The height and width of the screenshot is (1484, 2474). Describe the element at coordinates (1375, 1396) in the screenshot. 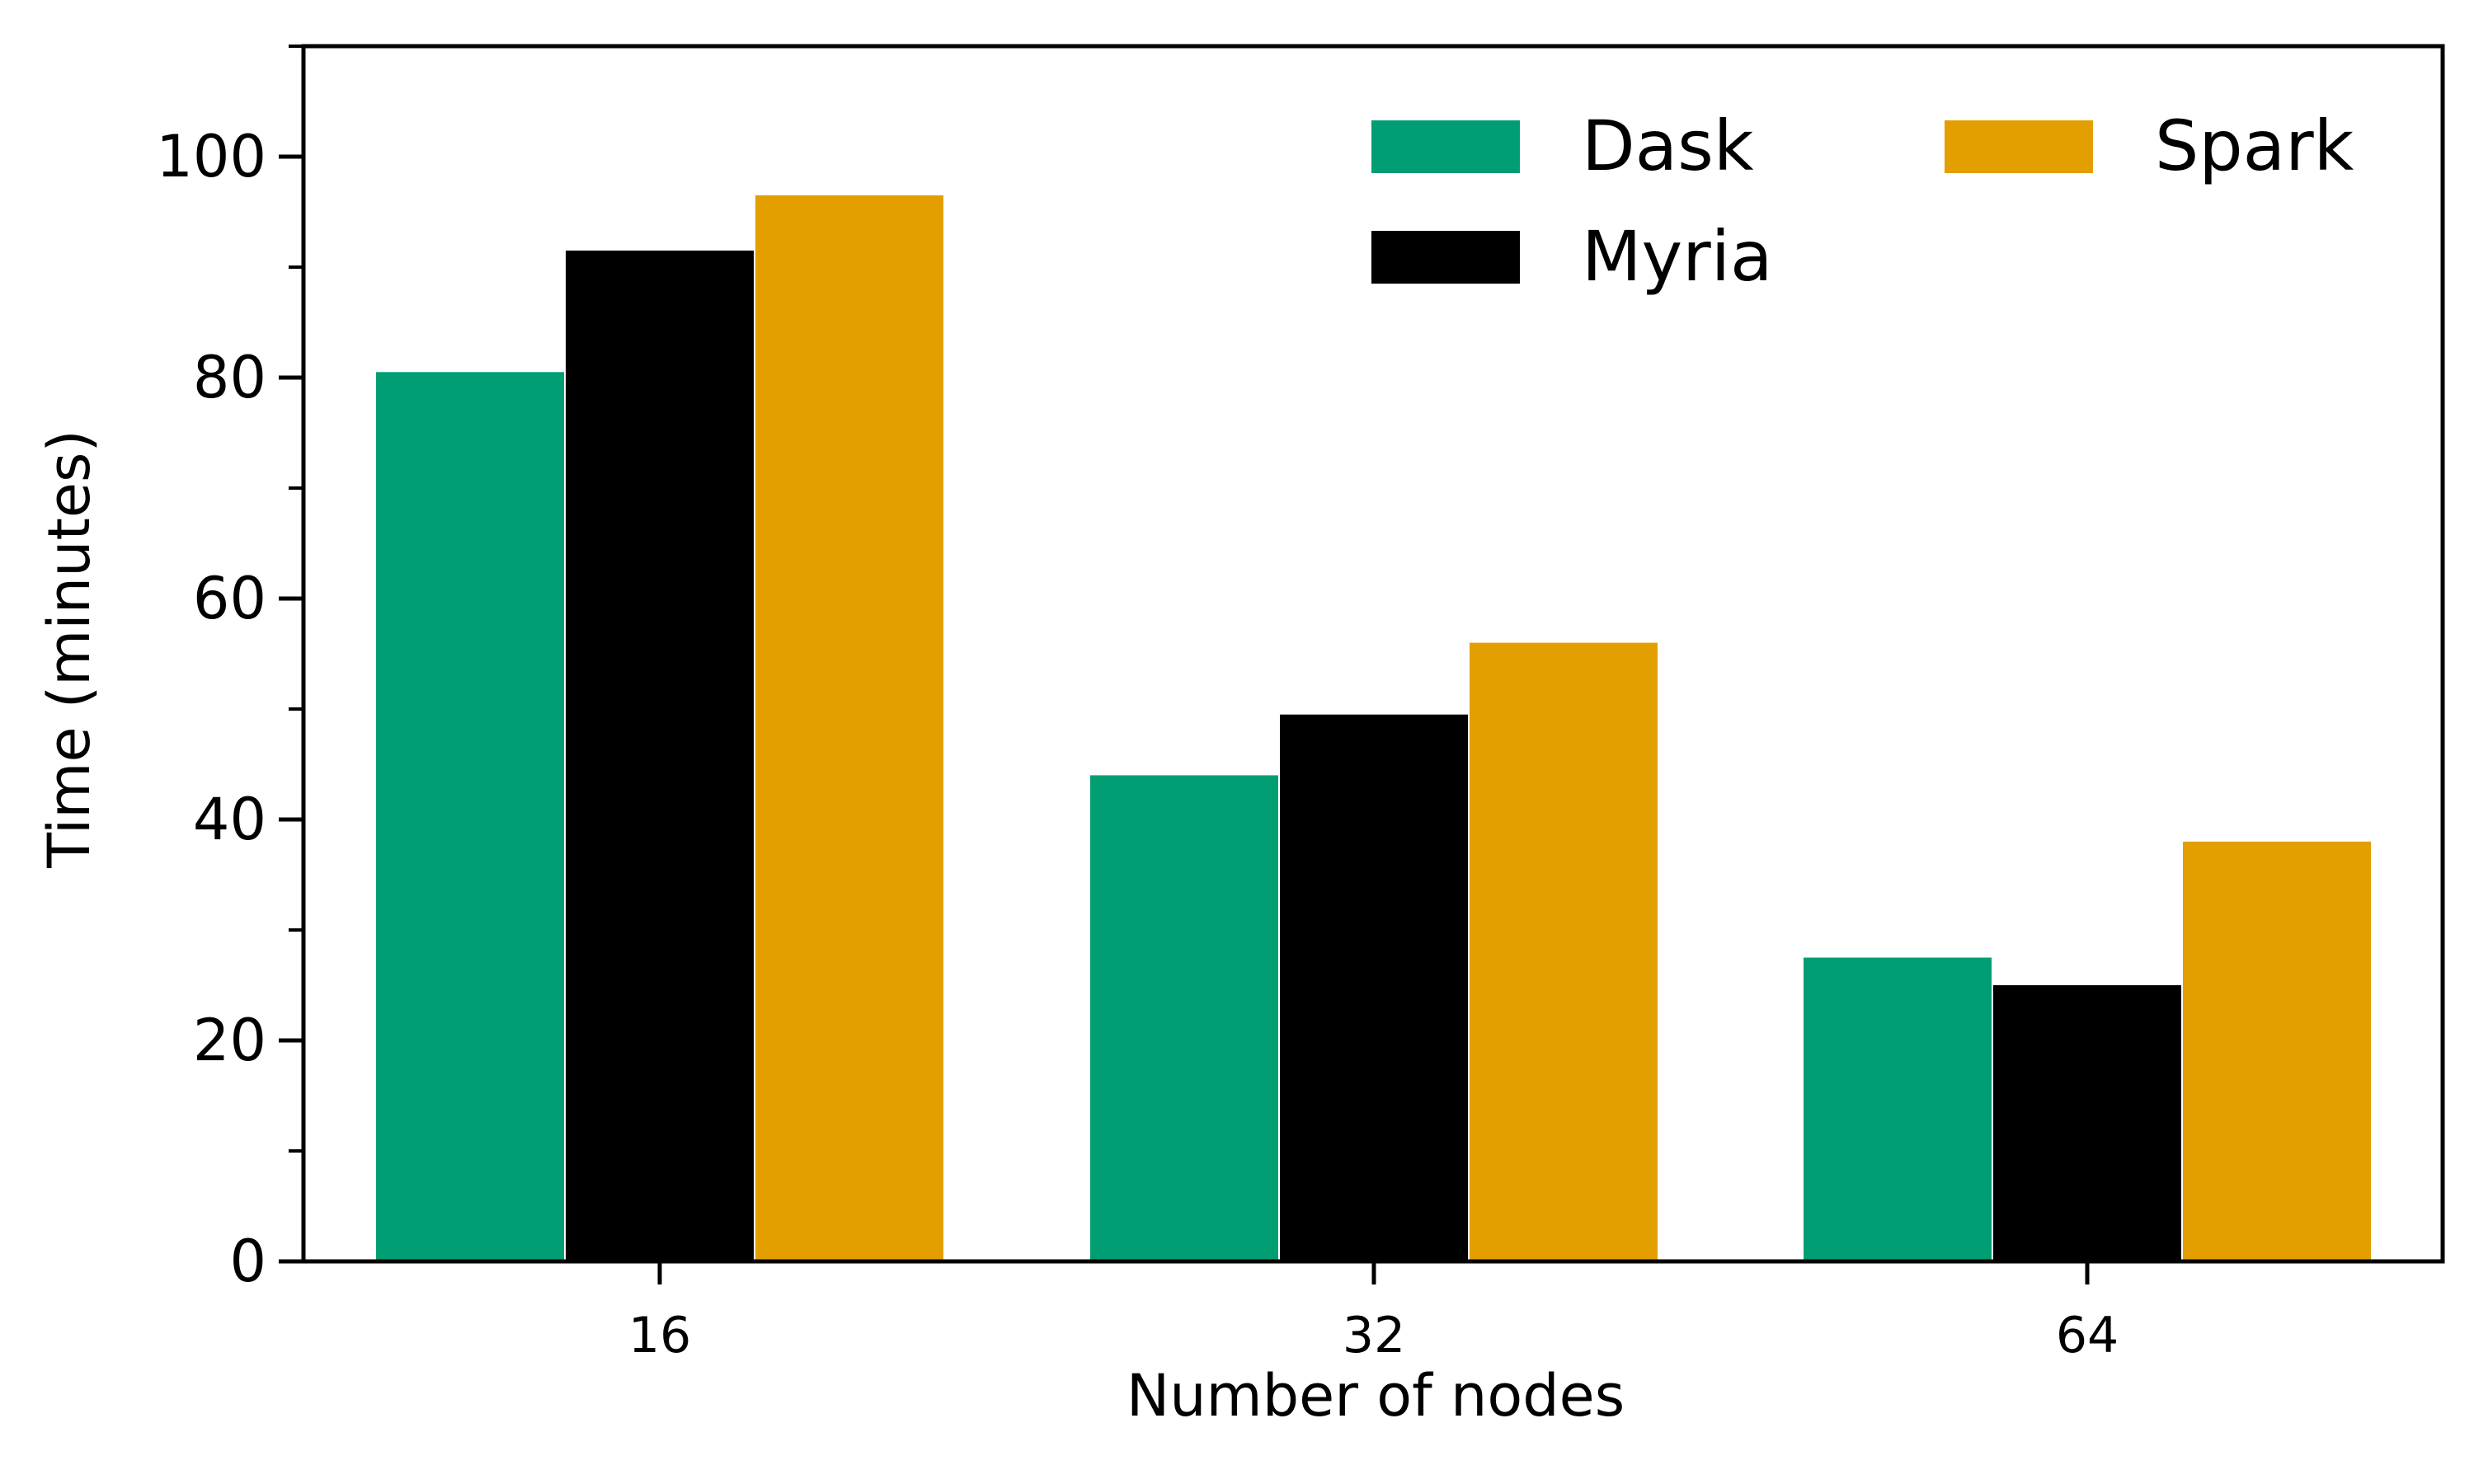

I see `x-axis-label: Number of nodes` at that location.